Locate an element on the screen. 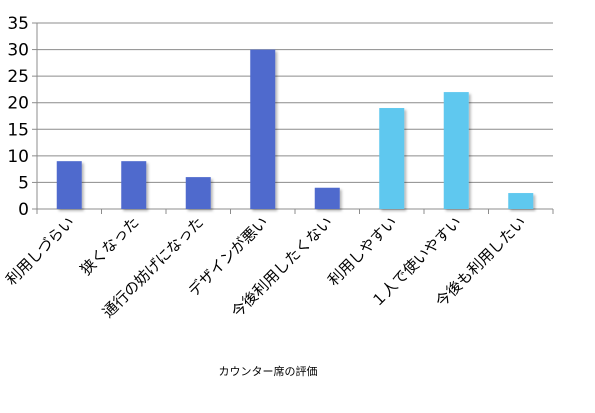  category-label: 利用しづらい is located at coordinates (40, 251).